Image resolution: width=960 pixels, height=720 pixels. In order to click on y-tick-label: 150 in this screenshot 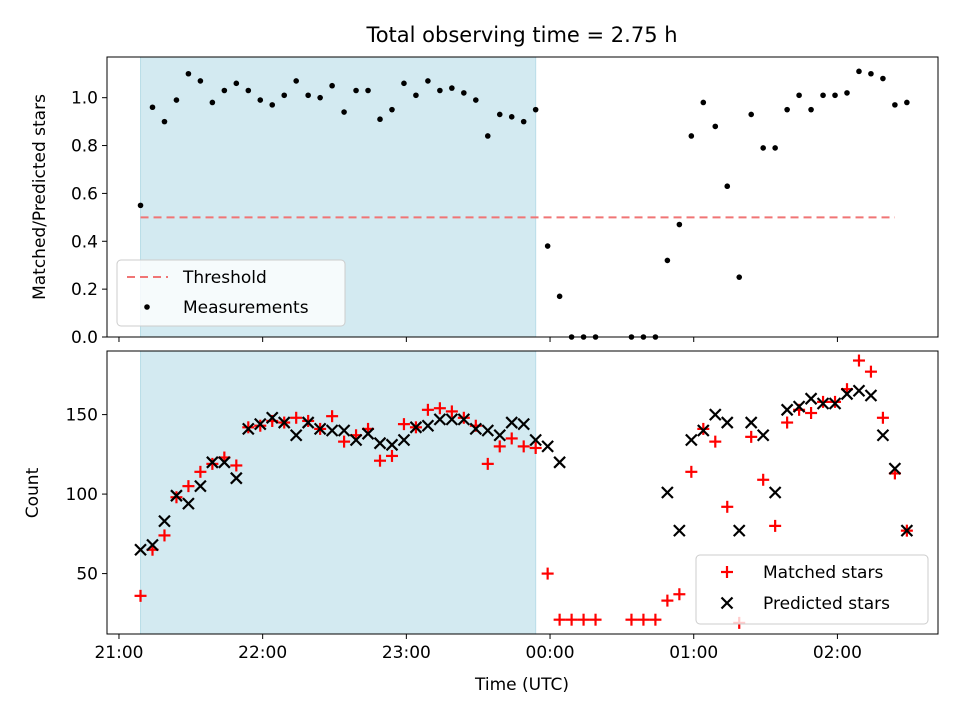, I will do `click(82, 416)`.